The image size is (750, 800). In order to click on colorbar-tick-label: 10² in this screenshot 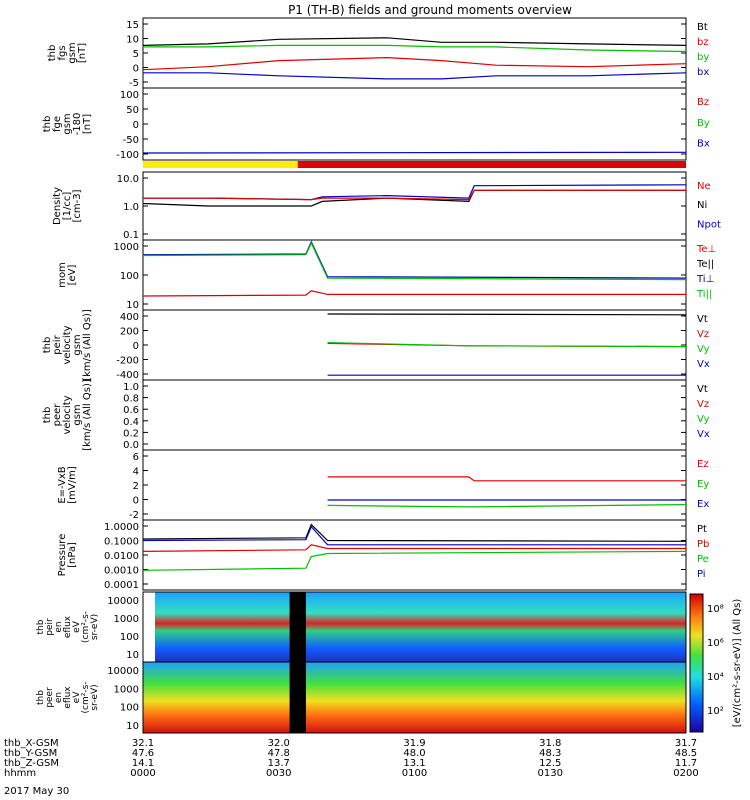, I will do `click(715, 711)`.